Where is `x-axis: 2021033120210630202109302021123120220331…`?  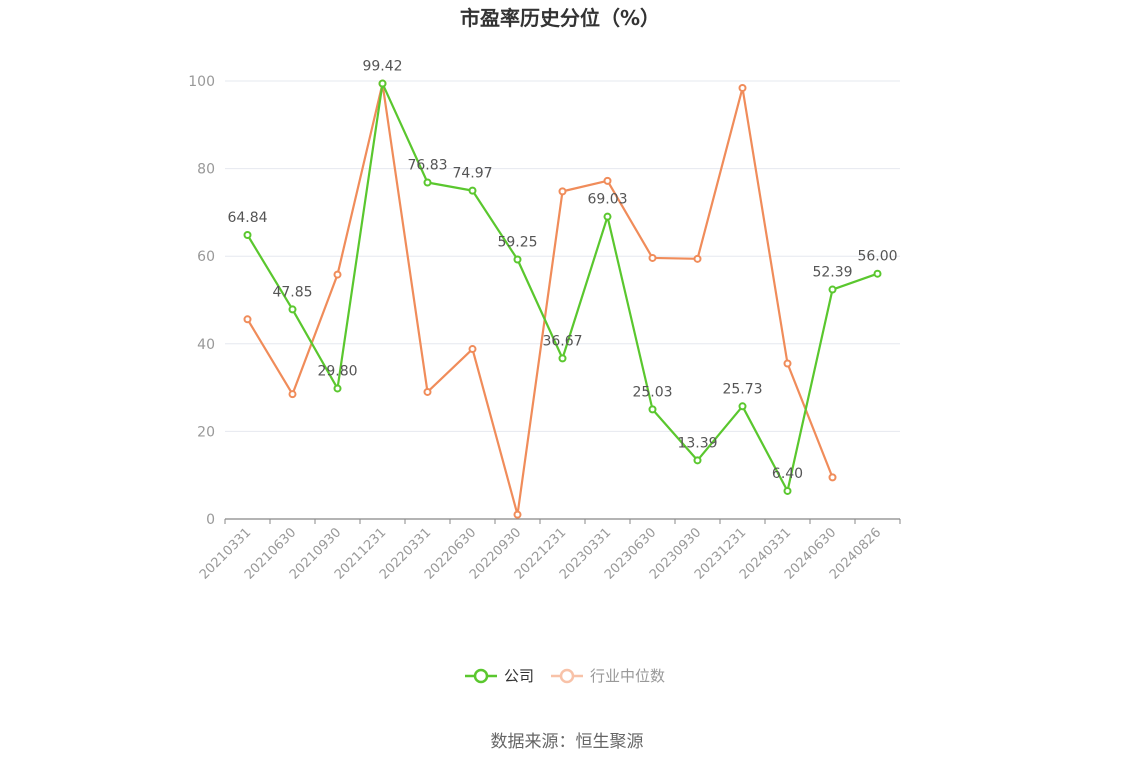
x-axis: 2021033120210630202109302021123120220331… is located at coordinates (549, 550).